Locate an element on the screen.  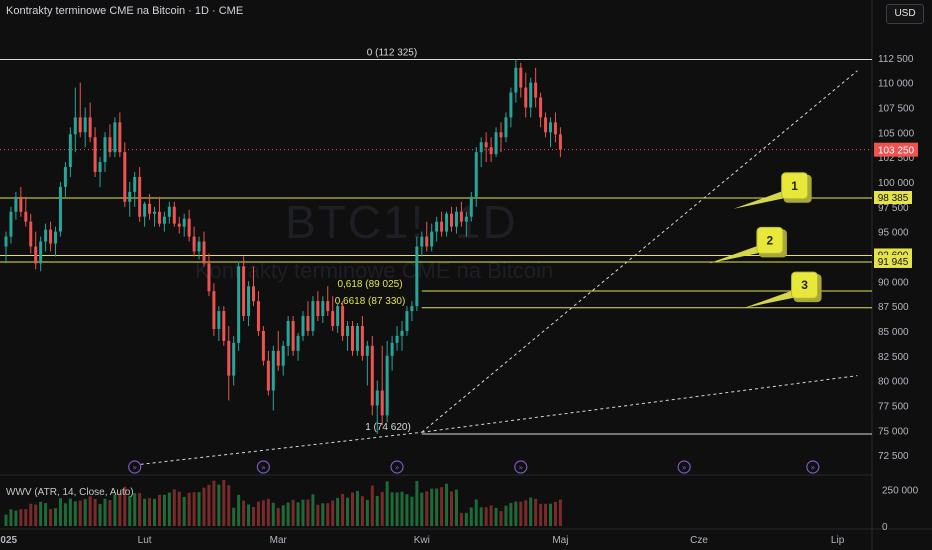
callout-badge is located at coordinates (770, 240).